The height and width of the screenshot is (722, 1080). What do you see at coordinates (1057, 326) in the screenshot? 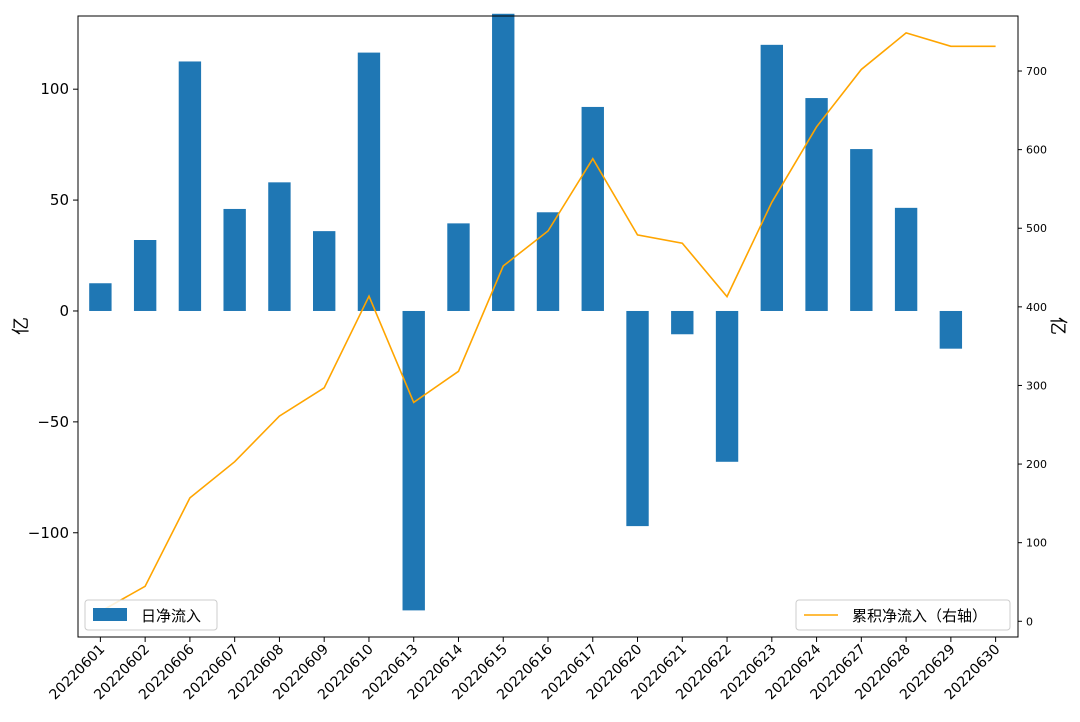
I see `right-y-axis-label: 亿` at bounding box center [1057, 326].